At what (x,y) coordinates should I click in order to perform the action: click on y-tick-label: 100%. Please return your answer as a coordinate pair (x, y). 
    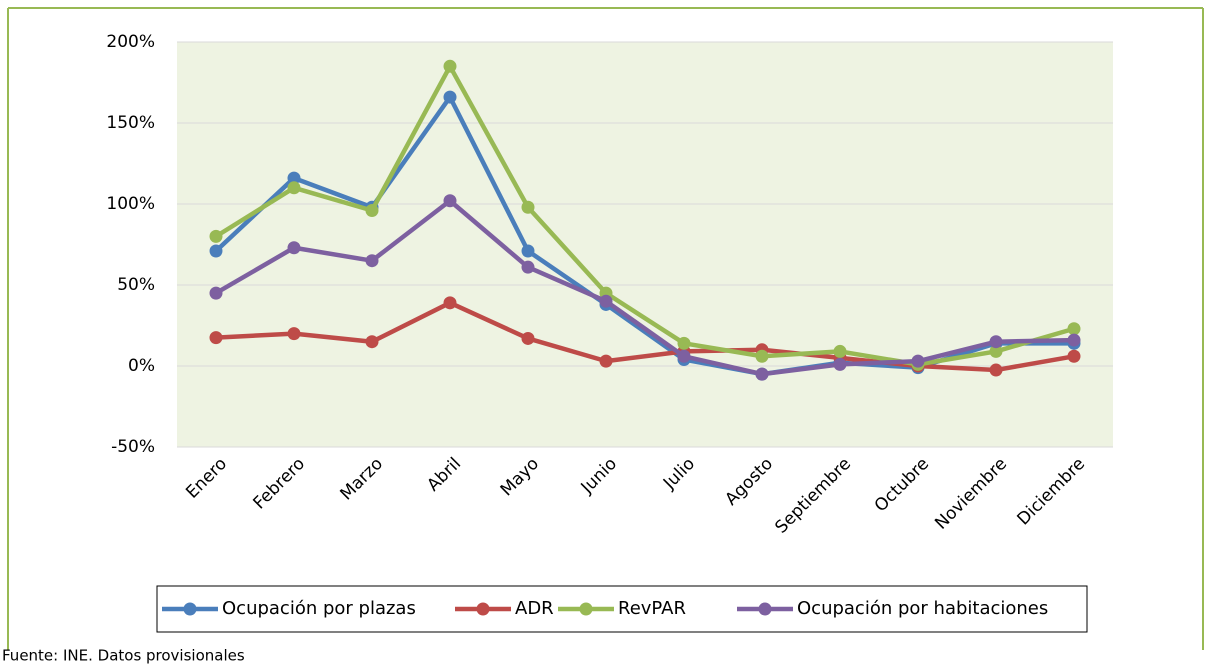
    Looking at the image, I should click on (130, 204).